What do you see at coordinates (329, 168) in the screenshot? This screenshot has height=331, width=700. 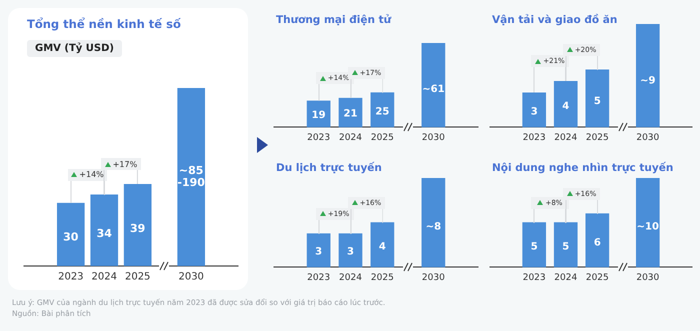 I see `chart-title: Du lịch trực tuyến` at bounding box center [329, 168].